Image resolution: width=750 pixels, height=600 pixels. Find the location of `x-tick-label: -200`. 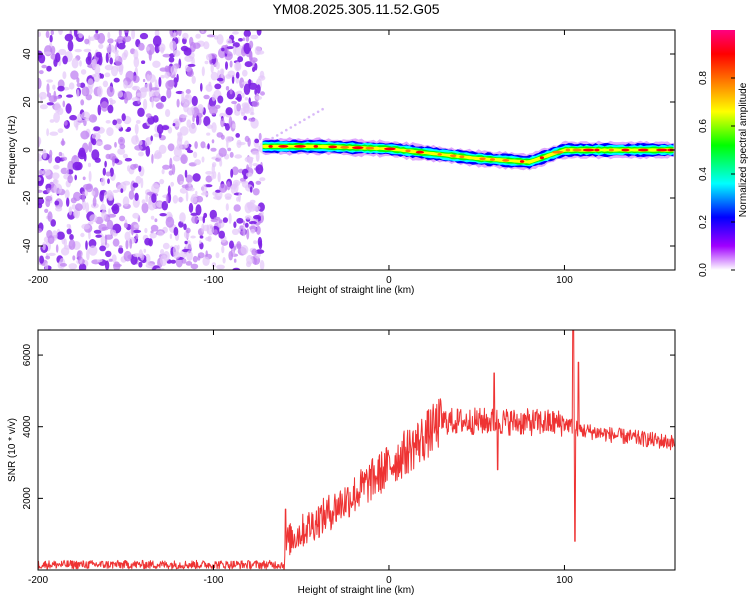

x-tick-label: -200 is located at coordinates (38, 280).